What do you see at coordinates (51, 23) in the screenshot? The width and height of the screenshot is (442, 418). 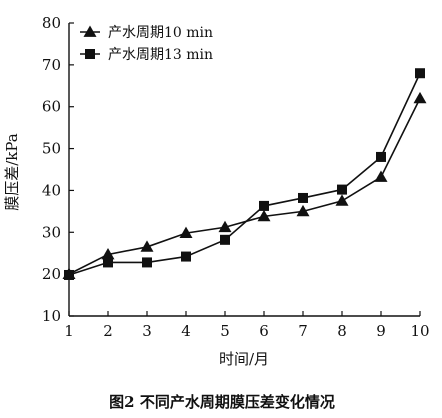 I see `y-tick-label: 80` at bounding box center [51, 23].